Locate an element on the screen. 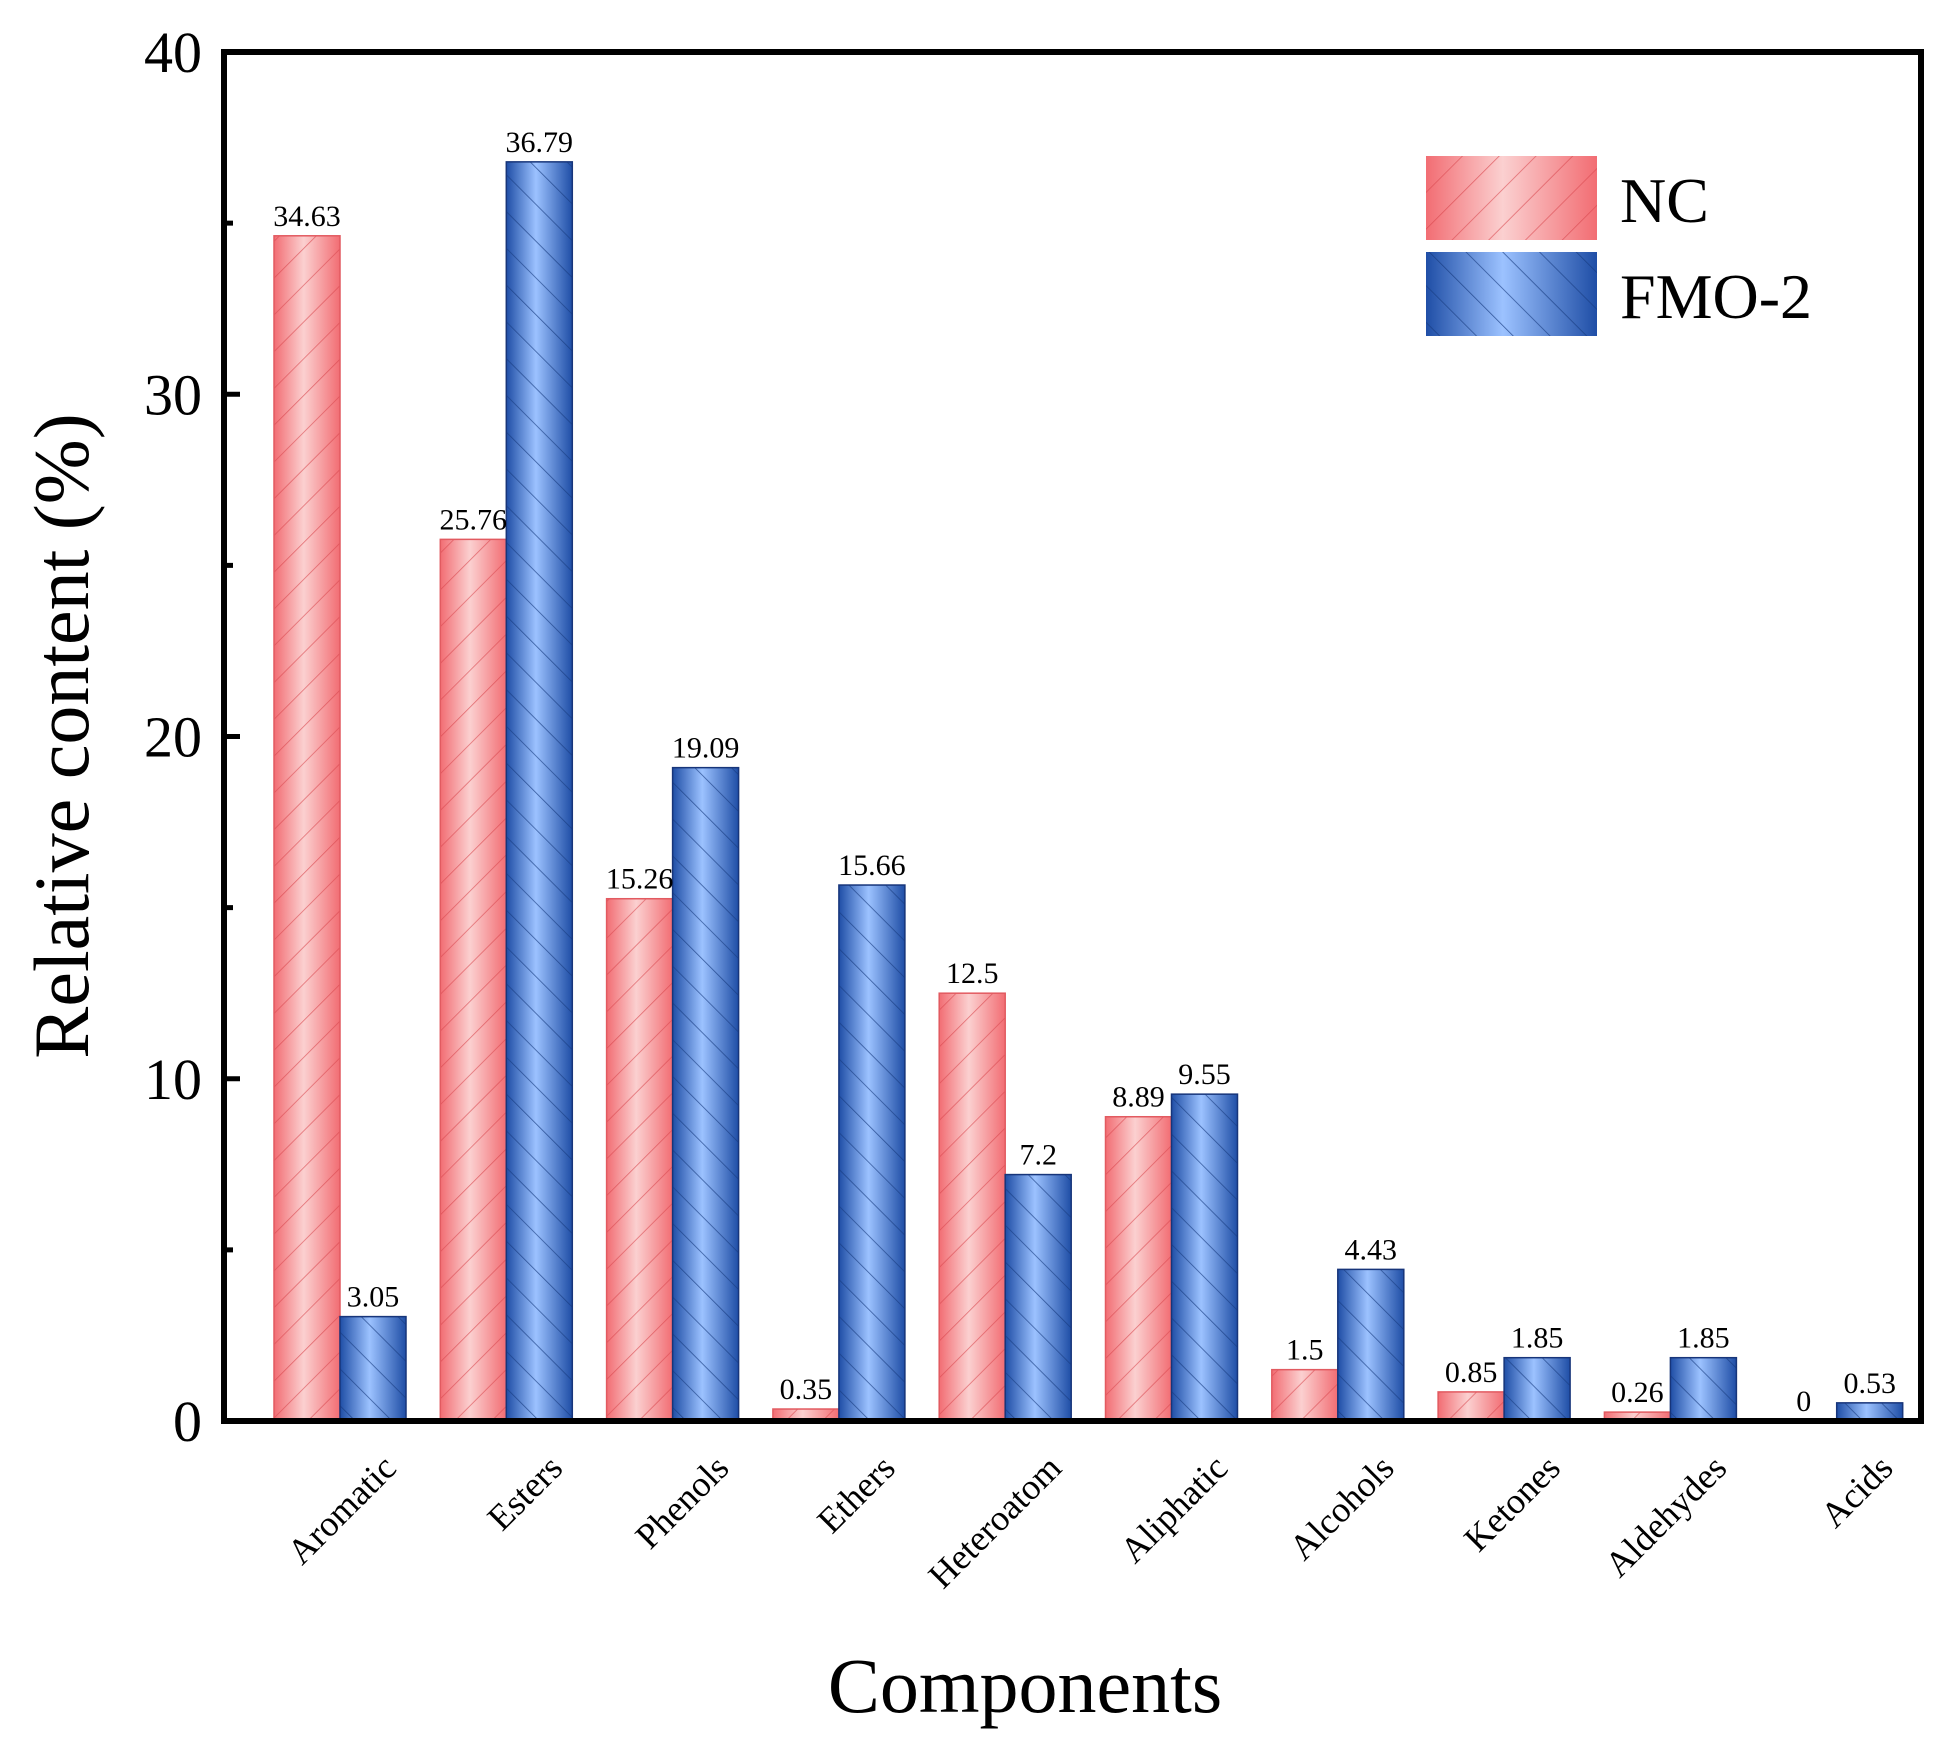 This screenshot has width=1948, height=1751. bar-nc-esters is located at coordinates (473, 980).